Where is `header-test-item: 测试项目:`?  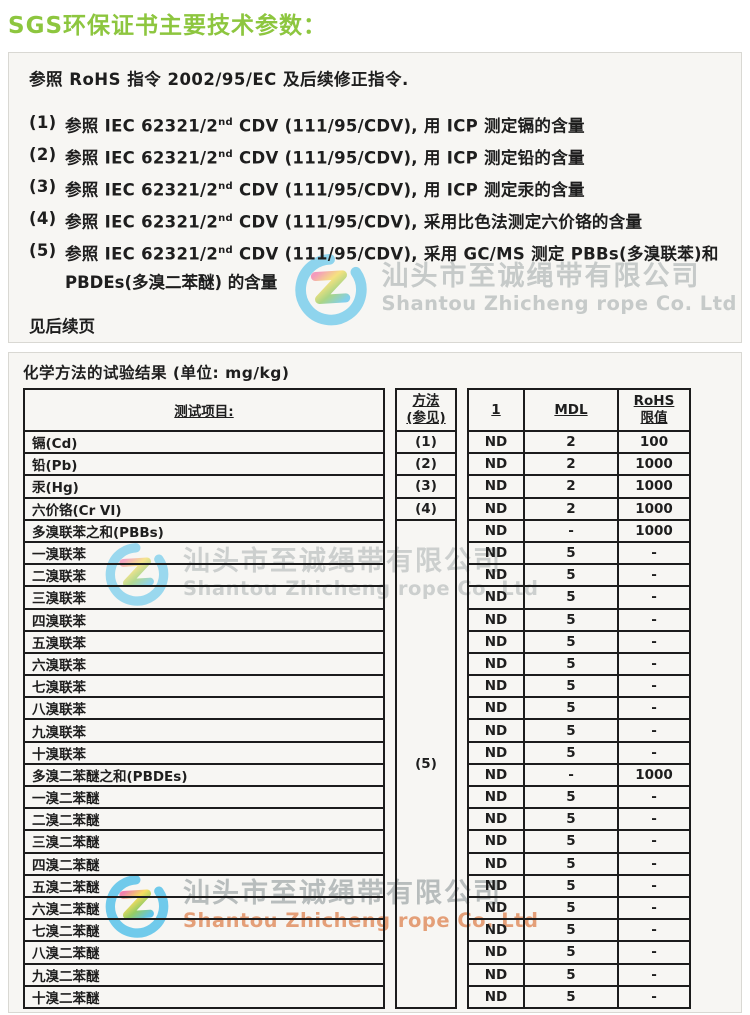
header-test-item: 测试项目: is located at coordinates (204, 410).